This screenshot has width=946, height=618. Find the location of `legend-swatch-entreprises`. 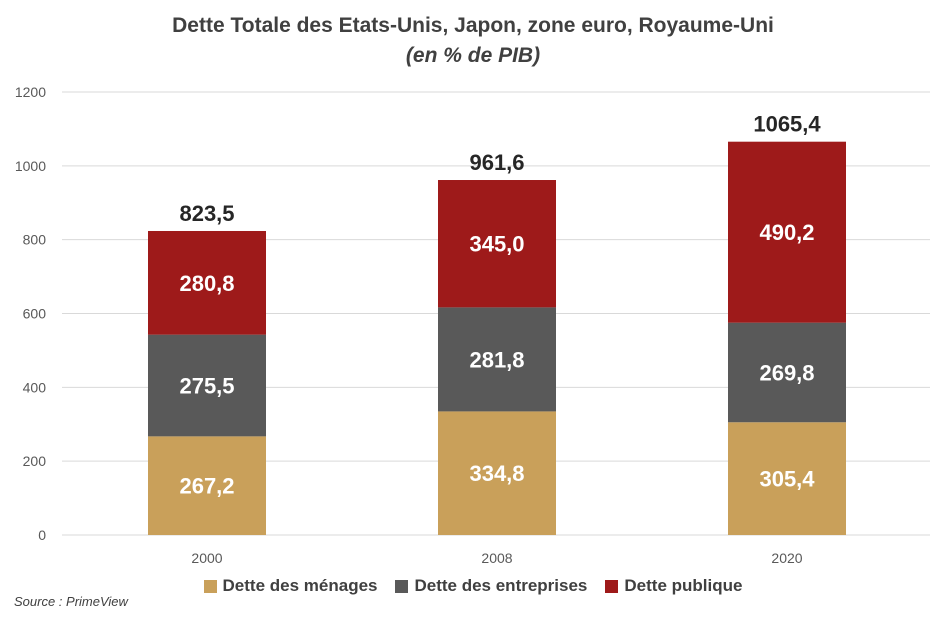

legend-swatch-entreprises is located at coordinates (402, 586).